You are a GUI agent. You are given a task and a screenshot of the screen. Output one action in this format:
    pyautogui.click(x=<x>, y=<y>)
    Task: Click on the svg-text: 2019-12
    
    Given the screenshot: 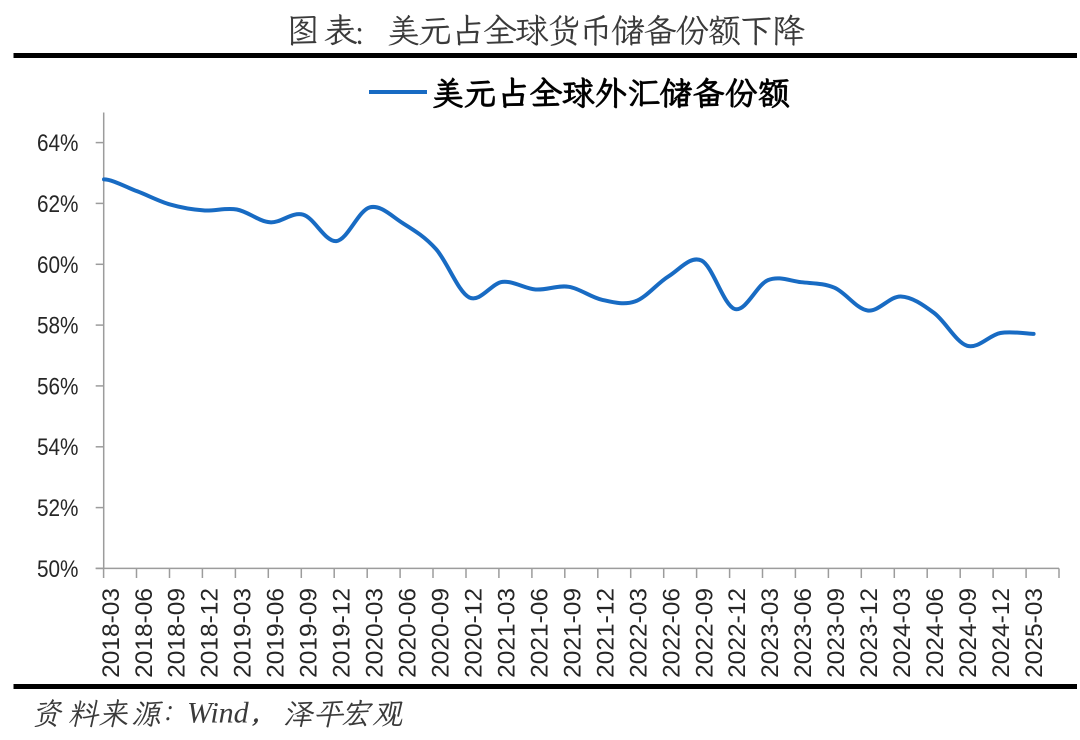 What is the action you would take?
    pyautogui.click(x=342, y=633)
    